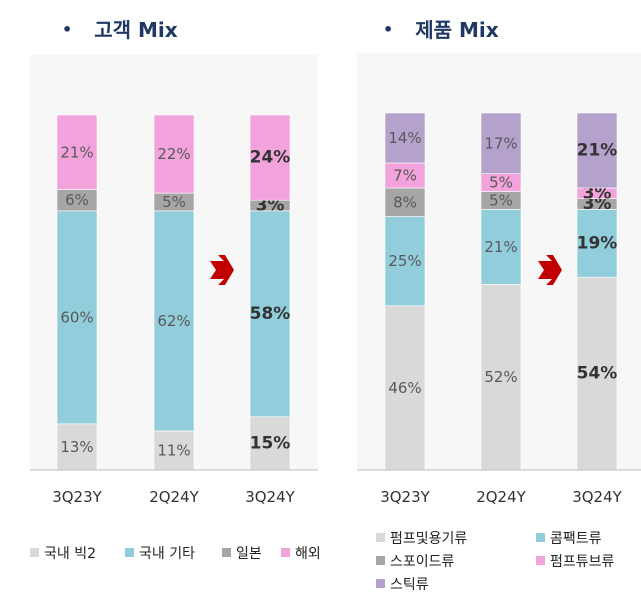 The height and width of the screenshot is (607, 641). I want to click on data-label: 7%, so click(405, 175).